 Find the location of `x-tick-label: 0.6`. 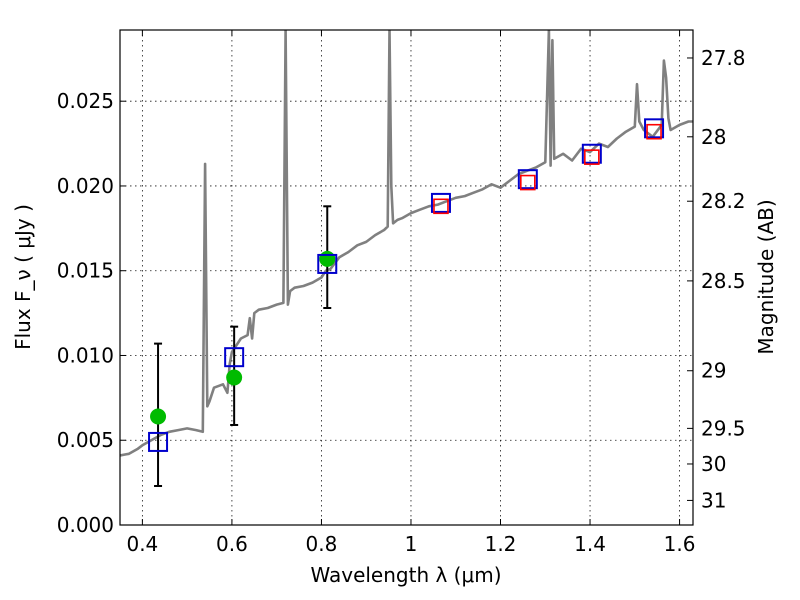

x-tick-label: 0.6 is located at coordinates (232, 544).